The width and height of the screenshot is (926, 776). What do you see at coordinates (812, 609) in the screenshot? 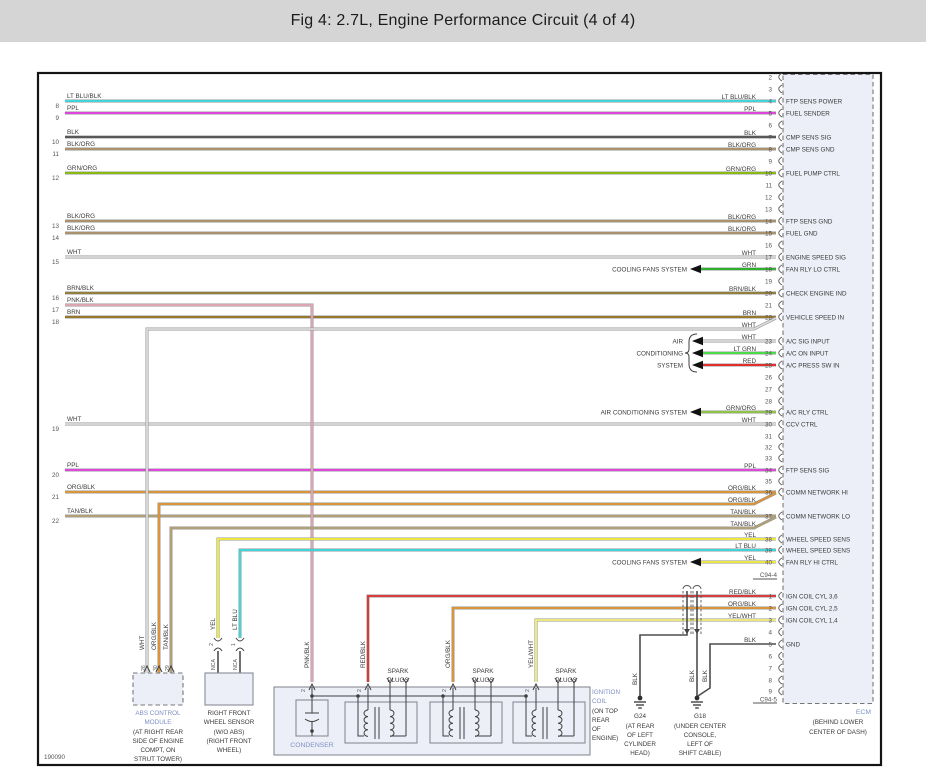
I see `signal-label: IGN COIL CYL 2,5` at bounding box center [812, 609].